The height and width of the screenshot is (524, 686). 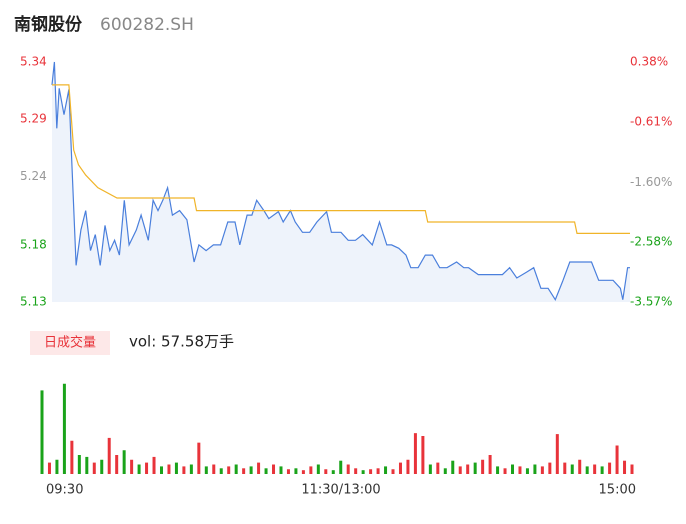 What do you see at coordinates (617, 490) in the screenshot?
I see `x-tick-label: 15:00` at bounding box center [617, 490].